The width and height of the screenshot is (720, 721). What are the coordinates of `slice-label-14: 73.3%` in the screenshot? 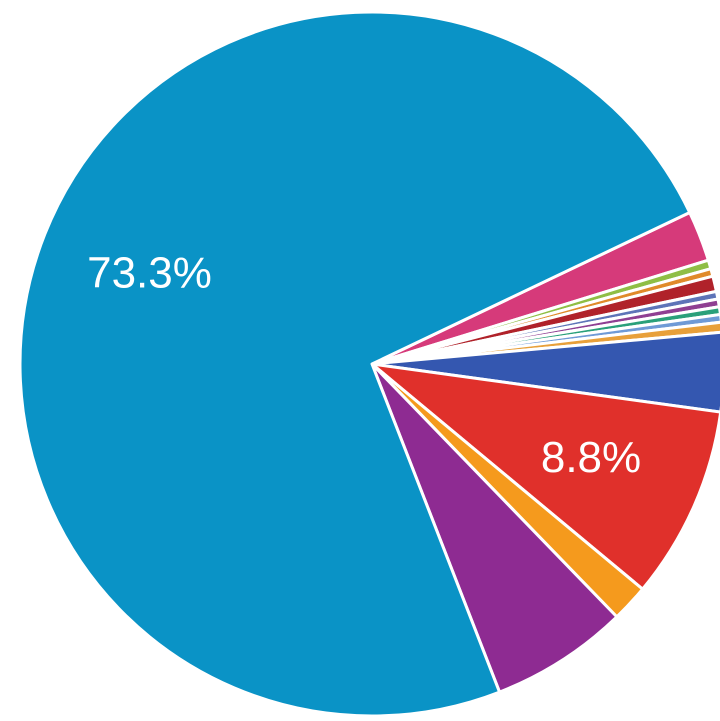 It's located at (149, 272).